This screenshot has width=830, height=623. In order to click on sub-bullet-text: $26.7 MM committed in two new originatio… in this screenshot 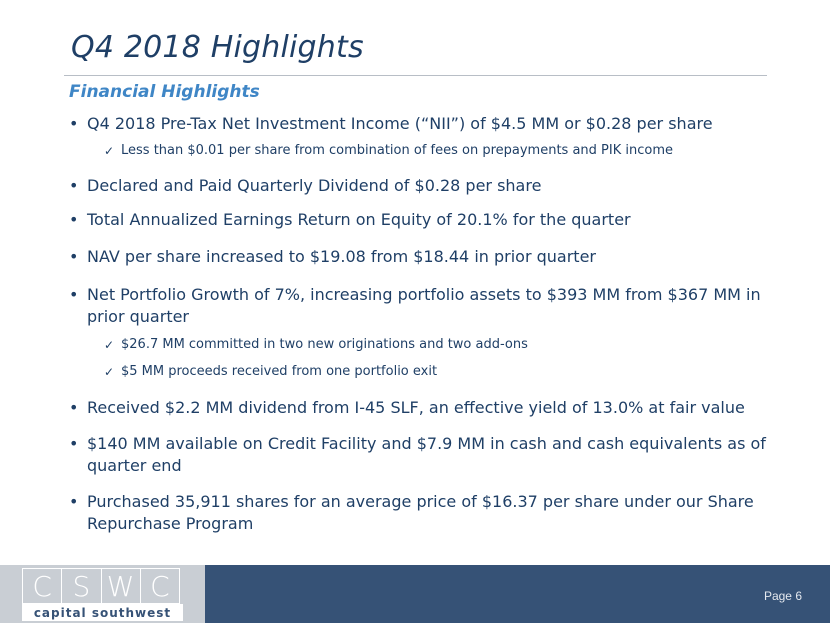, I will do `click(324, 344)`.